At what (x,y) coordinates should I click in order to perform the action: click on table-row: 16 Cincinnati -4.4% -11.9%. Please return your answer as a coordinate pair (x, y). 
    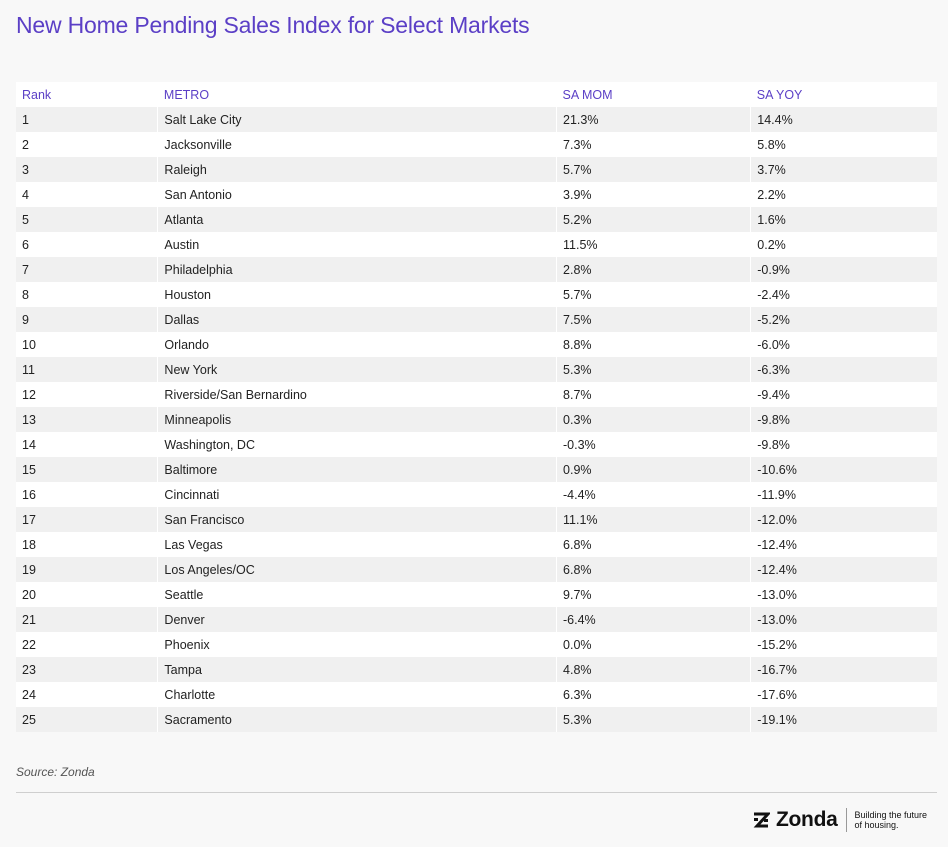
    Looking at the image, I should click on (476, 494).